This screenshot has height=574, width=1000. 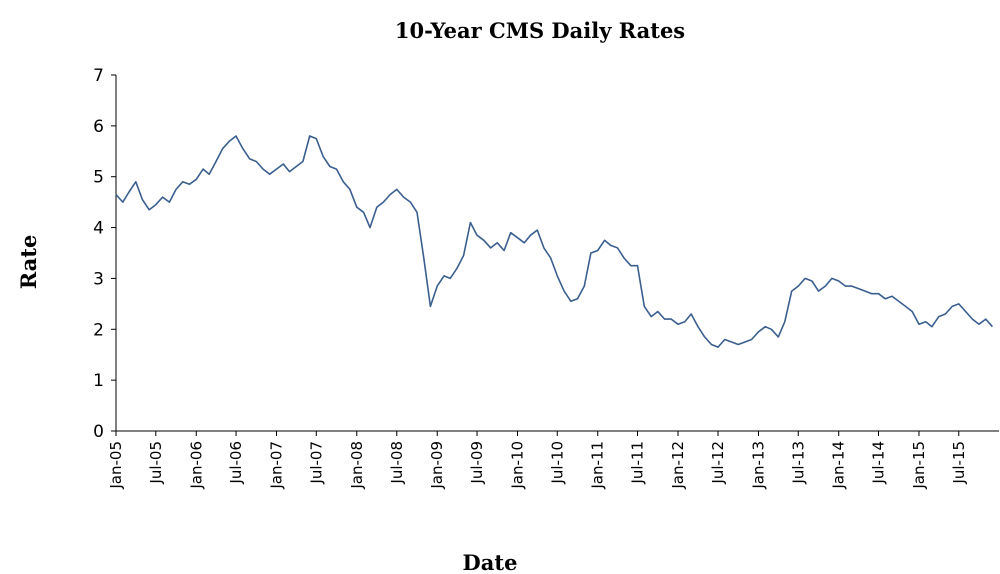 What do you see at coordinates (919, 465) in the screenshot?
I see `x-tick-label: Jan-15` at bounding box center [919, 465].